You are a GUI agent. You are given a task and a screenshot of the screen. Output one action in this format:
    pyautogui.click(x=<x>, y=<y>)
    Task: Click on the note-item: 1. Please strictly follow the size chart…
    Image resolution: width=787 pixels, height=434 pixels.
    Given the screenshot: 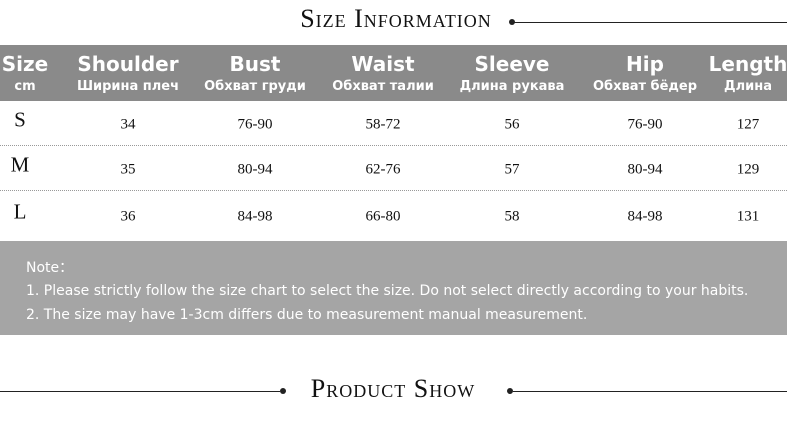 What is the action you would take?
    pyautogui.click(x=387, y=291)
    